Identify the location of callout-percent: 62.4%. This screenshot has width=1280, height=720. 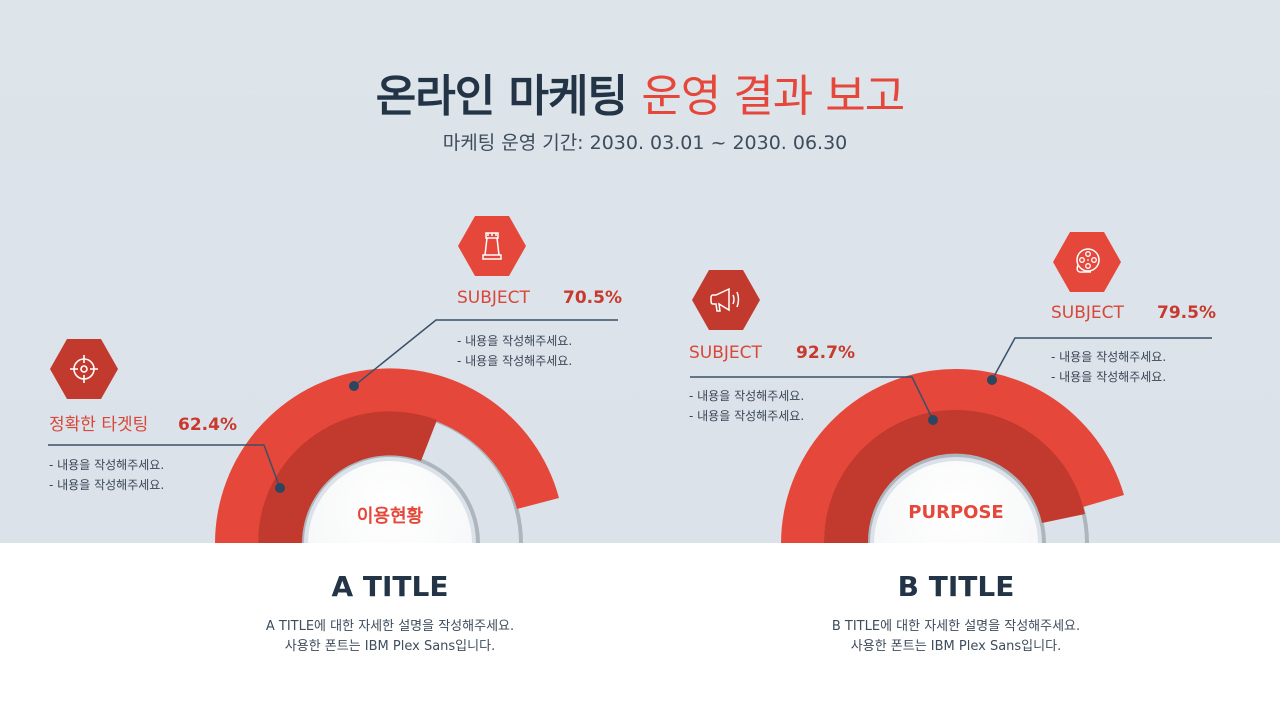
(207, 425).